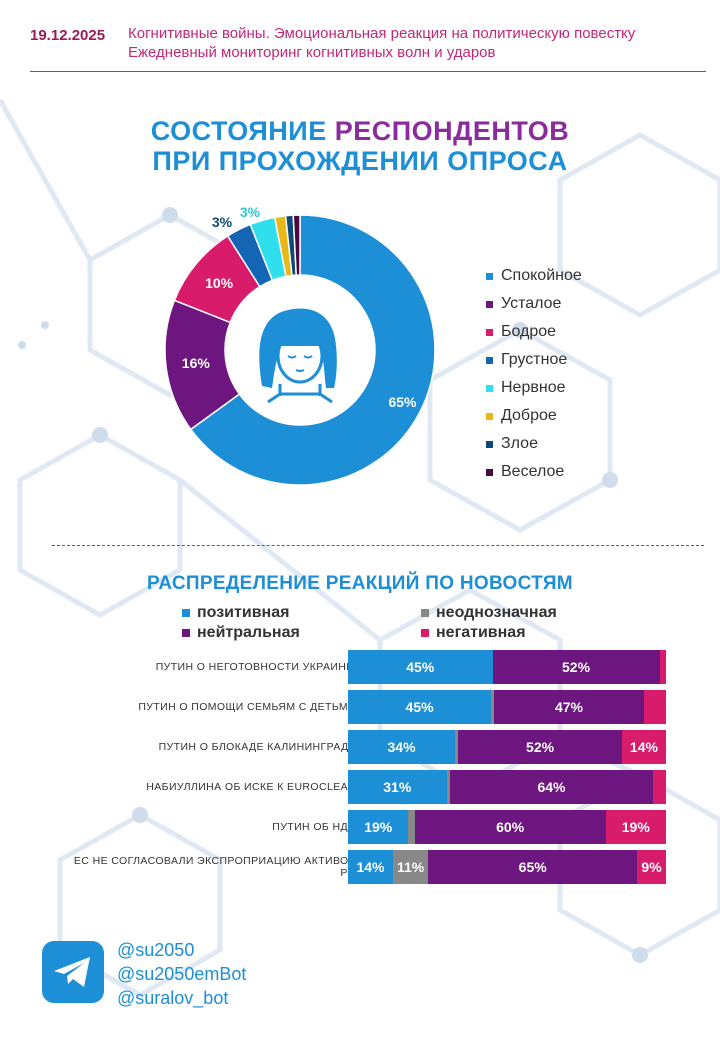 The image size is (720, 1040). Describe the element at coordinates (534, 472) in the screenshot. I see `legend-item-8: Веселое` at that location.